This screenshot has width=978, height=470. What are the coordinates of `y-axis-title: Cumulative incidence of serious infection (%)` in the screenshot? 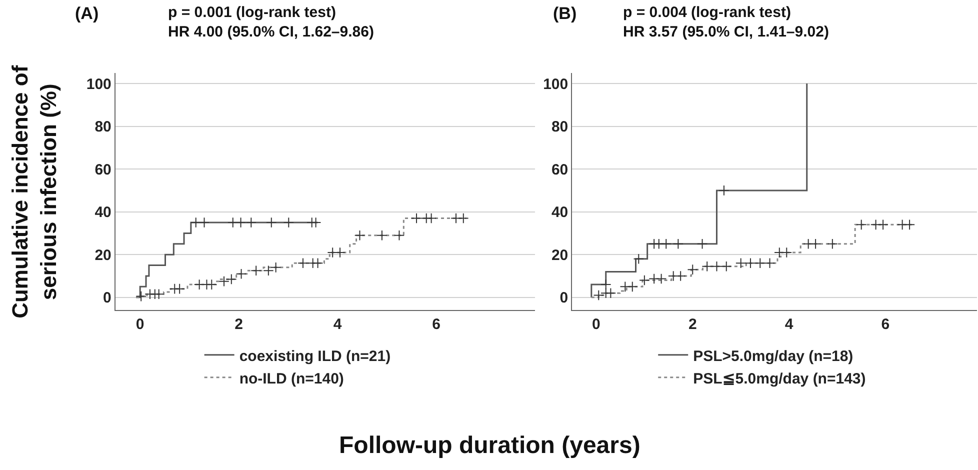 It's located at (34, 191).